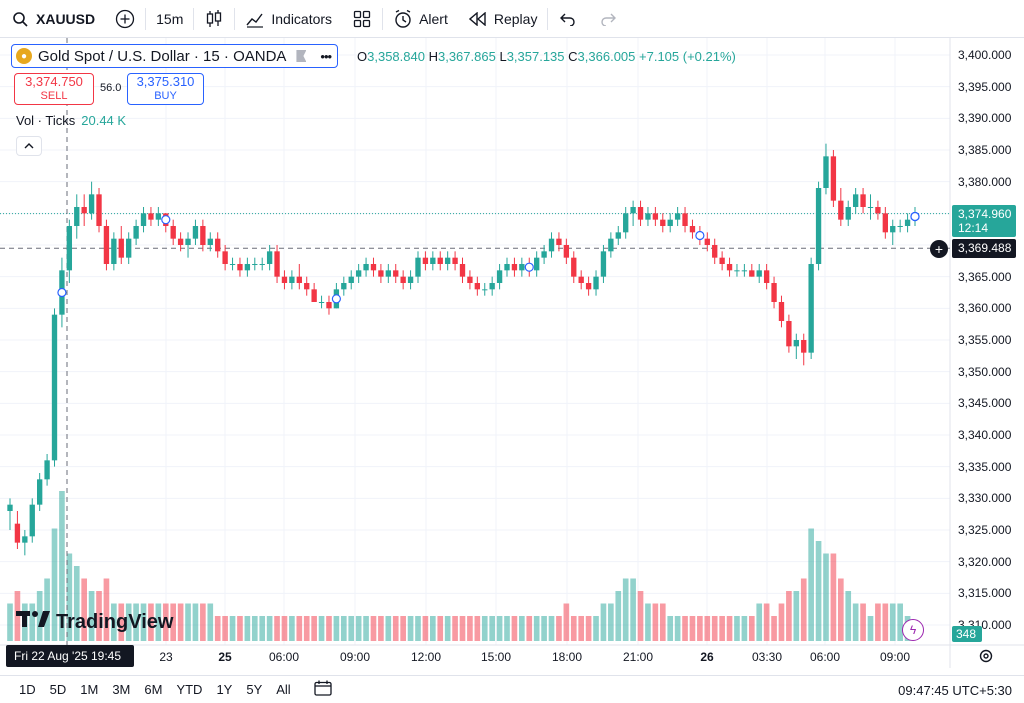  I want to click on chart-type-button, so click(214, 19).